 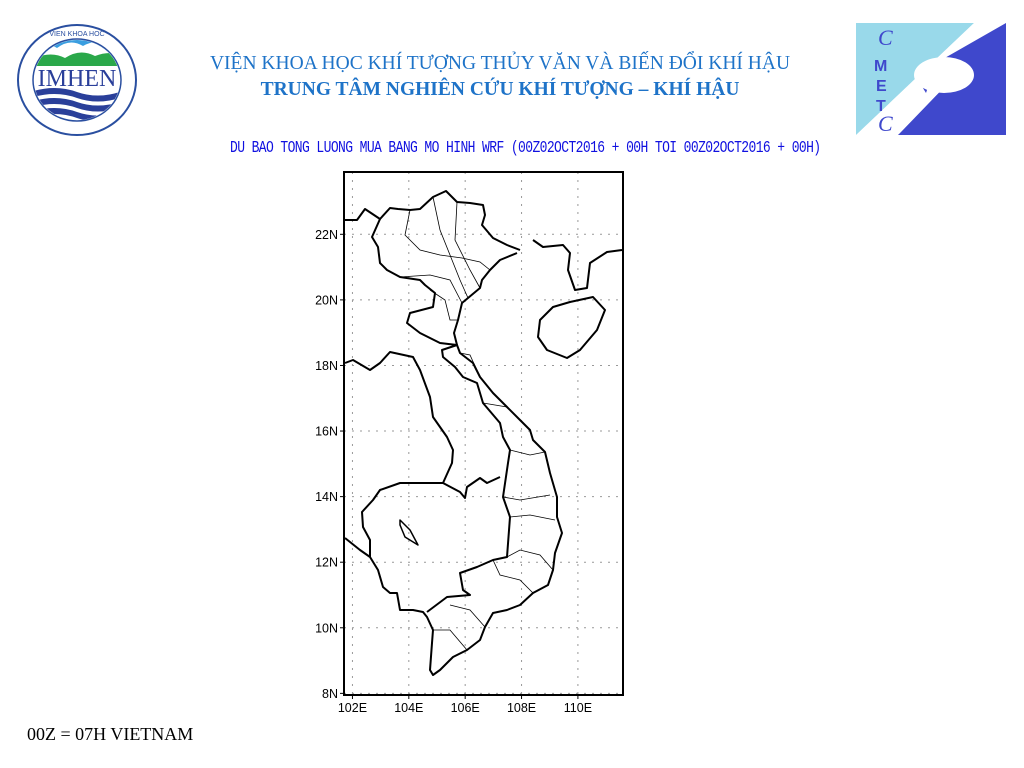 I want to click on north-border, so click(x=433, y=220).